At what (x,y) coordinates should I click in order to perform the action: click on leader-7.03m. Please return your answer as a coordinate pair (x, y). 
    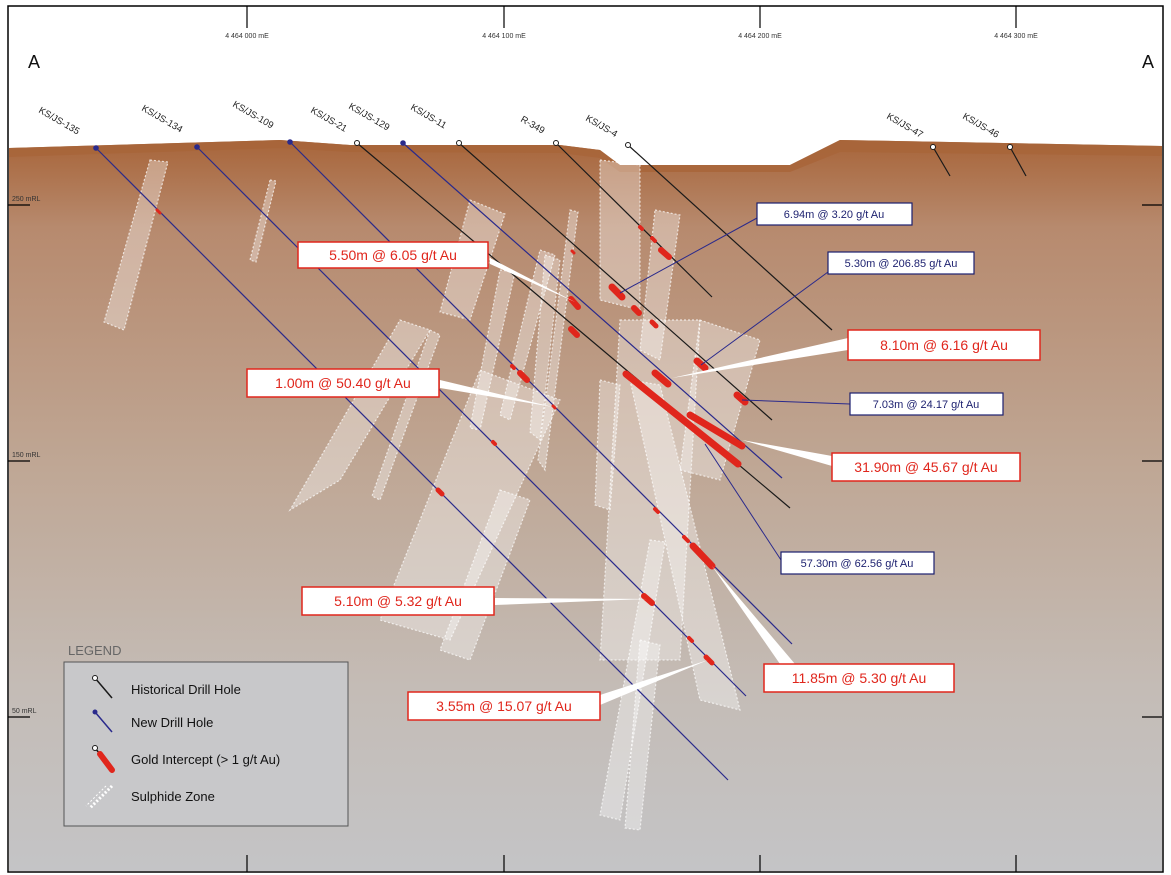
    Looking at the image, I should click on (796, 402).